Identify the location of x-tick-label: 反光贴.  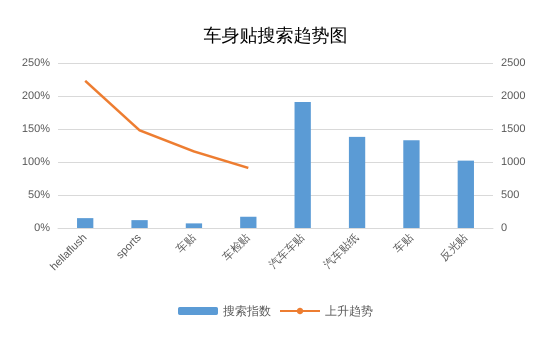
(454, 247).